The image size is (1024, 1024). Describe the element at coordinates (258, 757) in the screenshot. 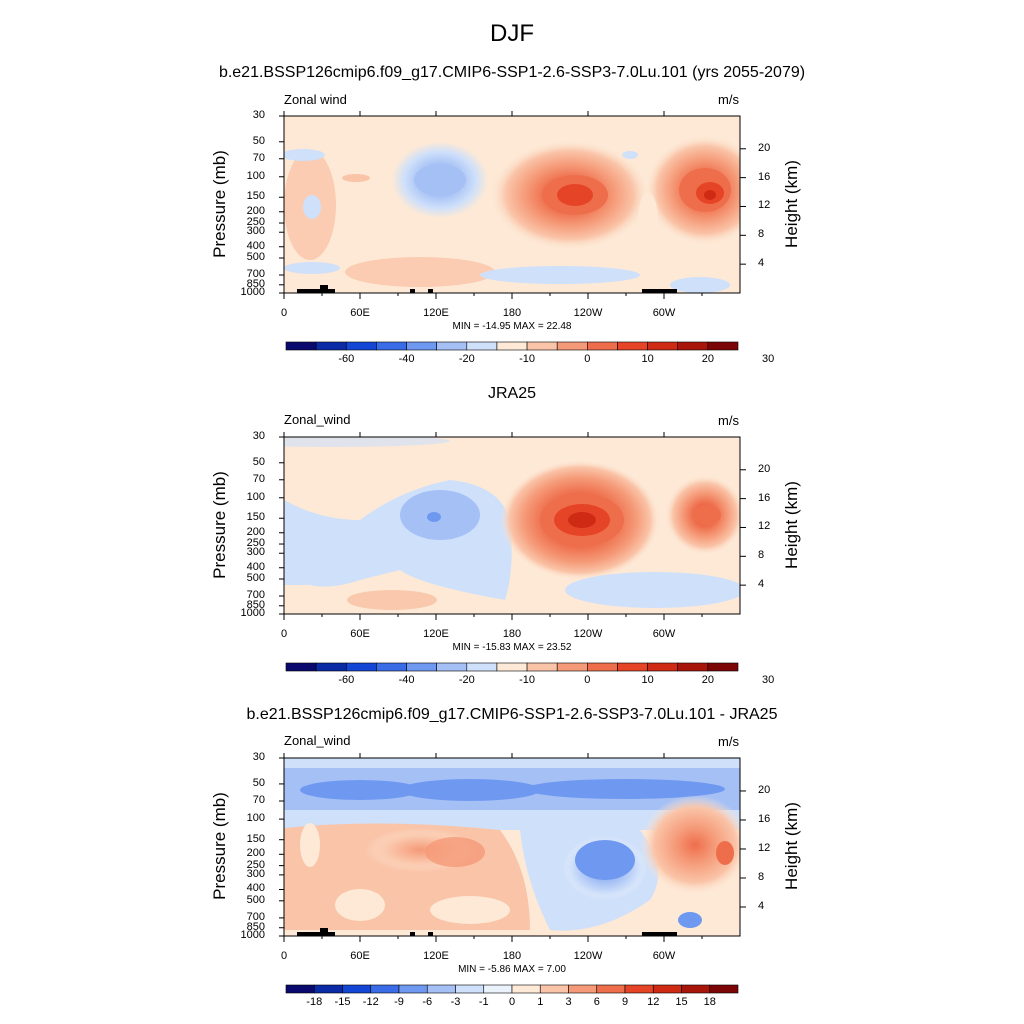

I see `panel-3-ytick-label: 30` at that location.